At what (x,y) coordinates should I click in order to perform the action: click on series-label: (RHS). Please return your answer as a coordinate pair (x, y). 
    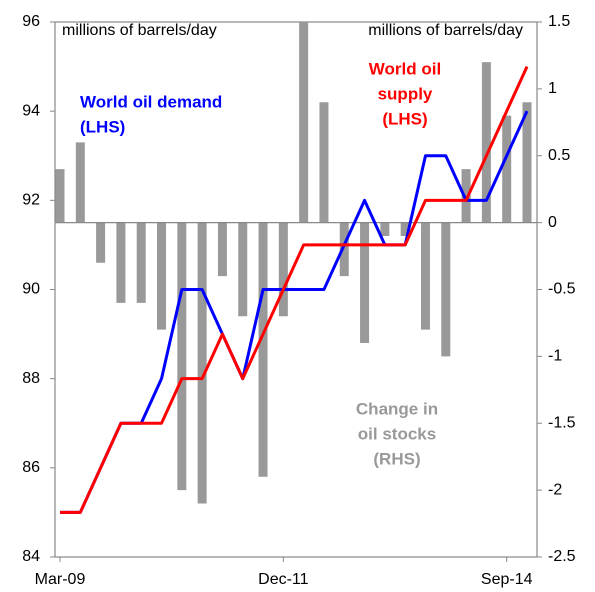
    Looking at the image, I should click on (396, 458).